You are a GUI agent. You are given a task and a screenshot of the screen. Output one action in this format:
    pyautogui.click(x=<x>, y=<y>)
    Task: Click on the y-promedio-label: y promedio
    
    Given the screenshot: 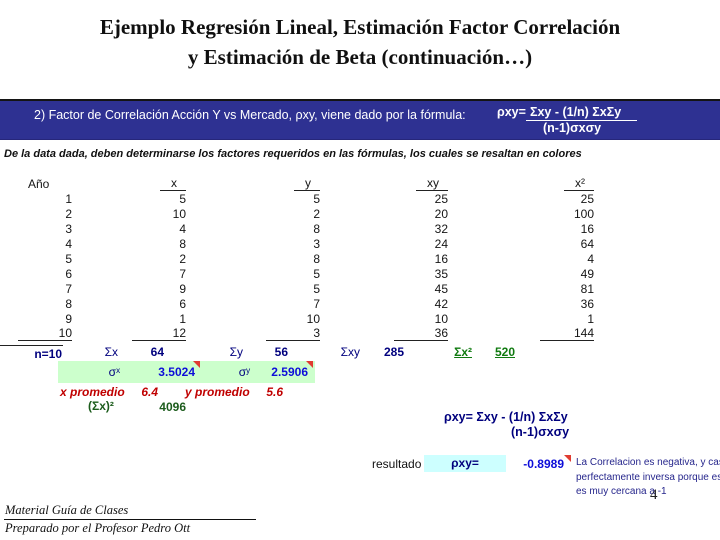 What is the action you would take?
    pyautogui.click(x=217, y=392)
    